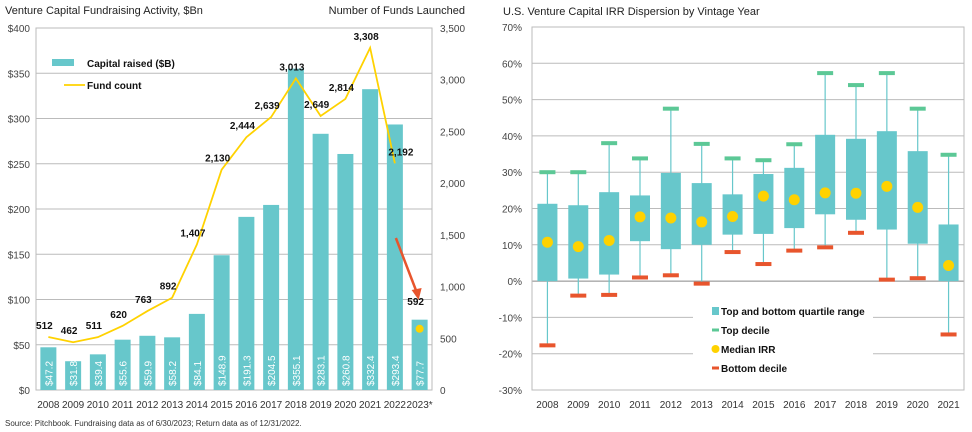  Describe the element at coordinates (745, 331) in the screenshot. I see `legend-label: Top decile` at that location.